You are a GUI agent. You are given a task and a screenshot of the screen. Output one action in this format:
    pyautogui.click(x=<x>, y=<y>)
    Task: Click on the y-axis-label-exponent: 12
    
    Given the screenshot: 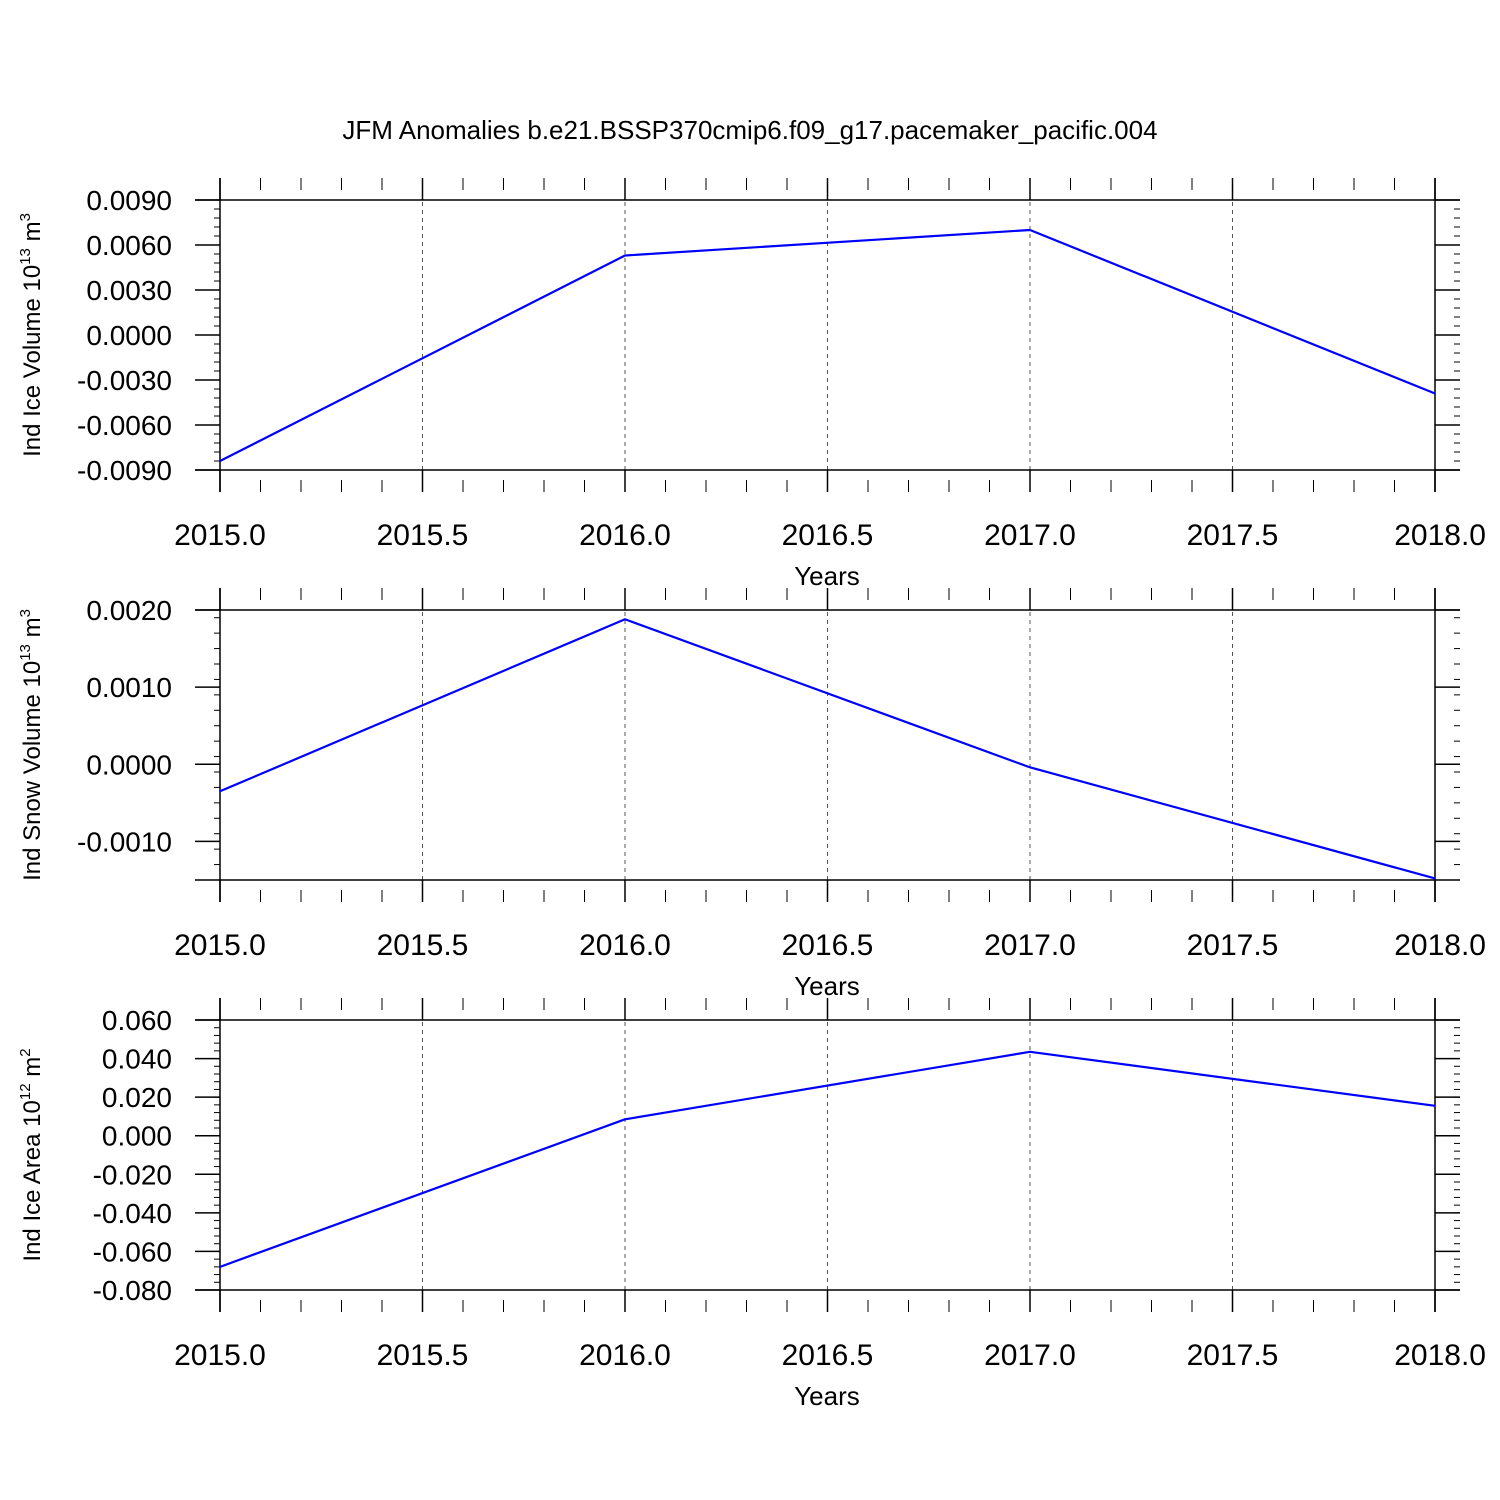 What is the action you would take?
    pyautogui.click(x=25, y=1091)
    